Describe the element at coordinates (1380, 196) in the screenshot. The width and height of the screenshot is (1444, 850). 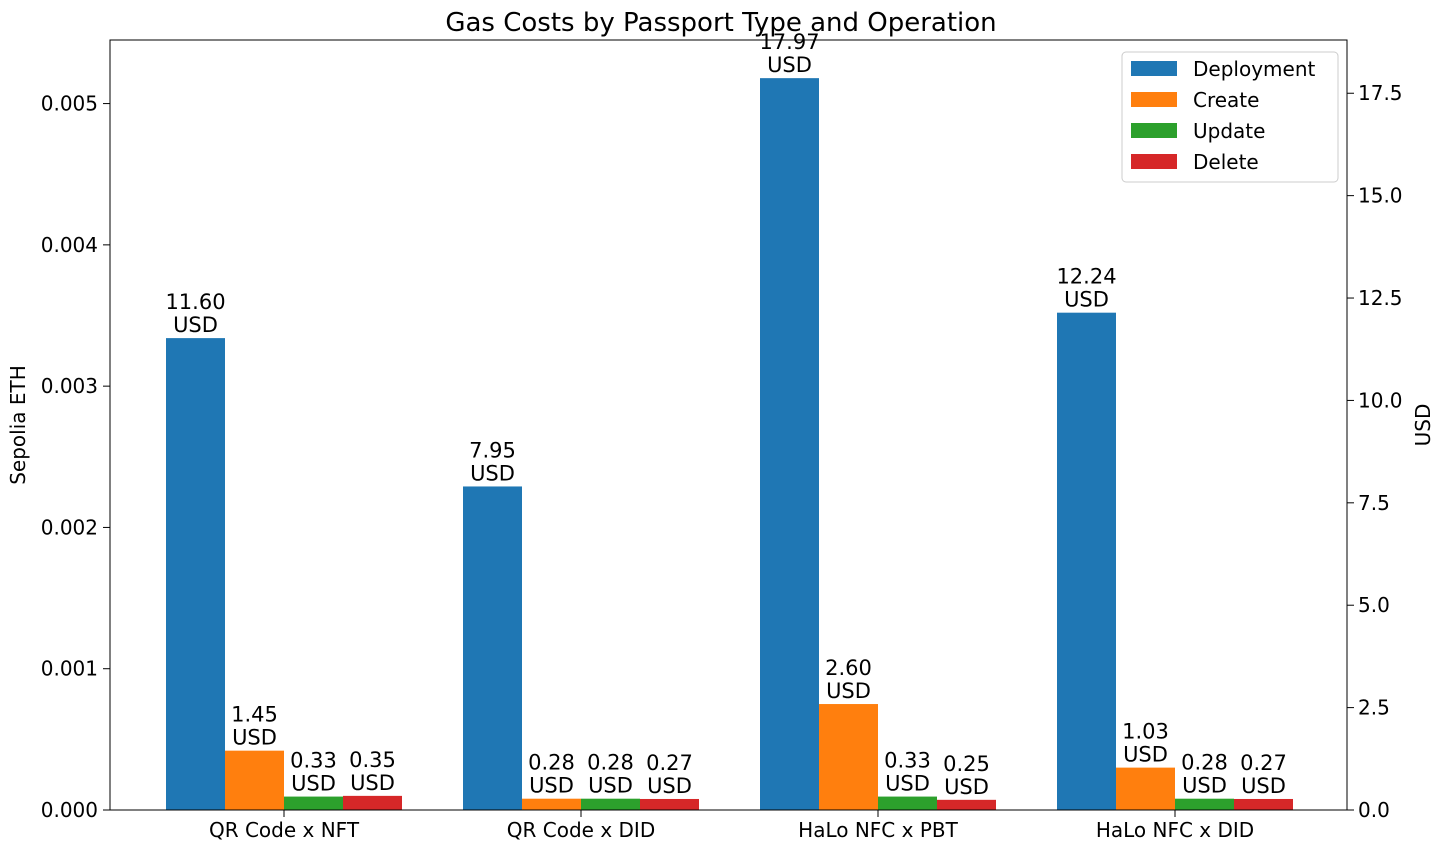
I see `y2-tick-label: 15.0` at that location.